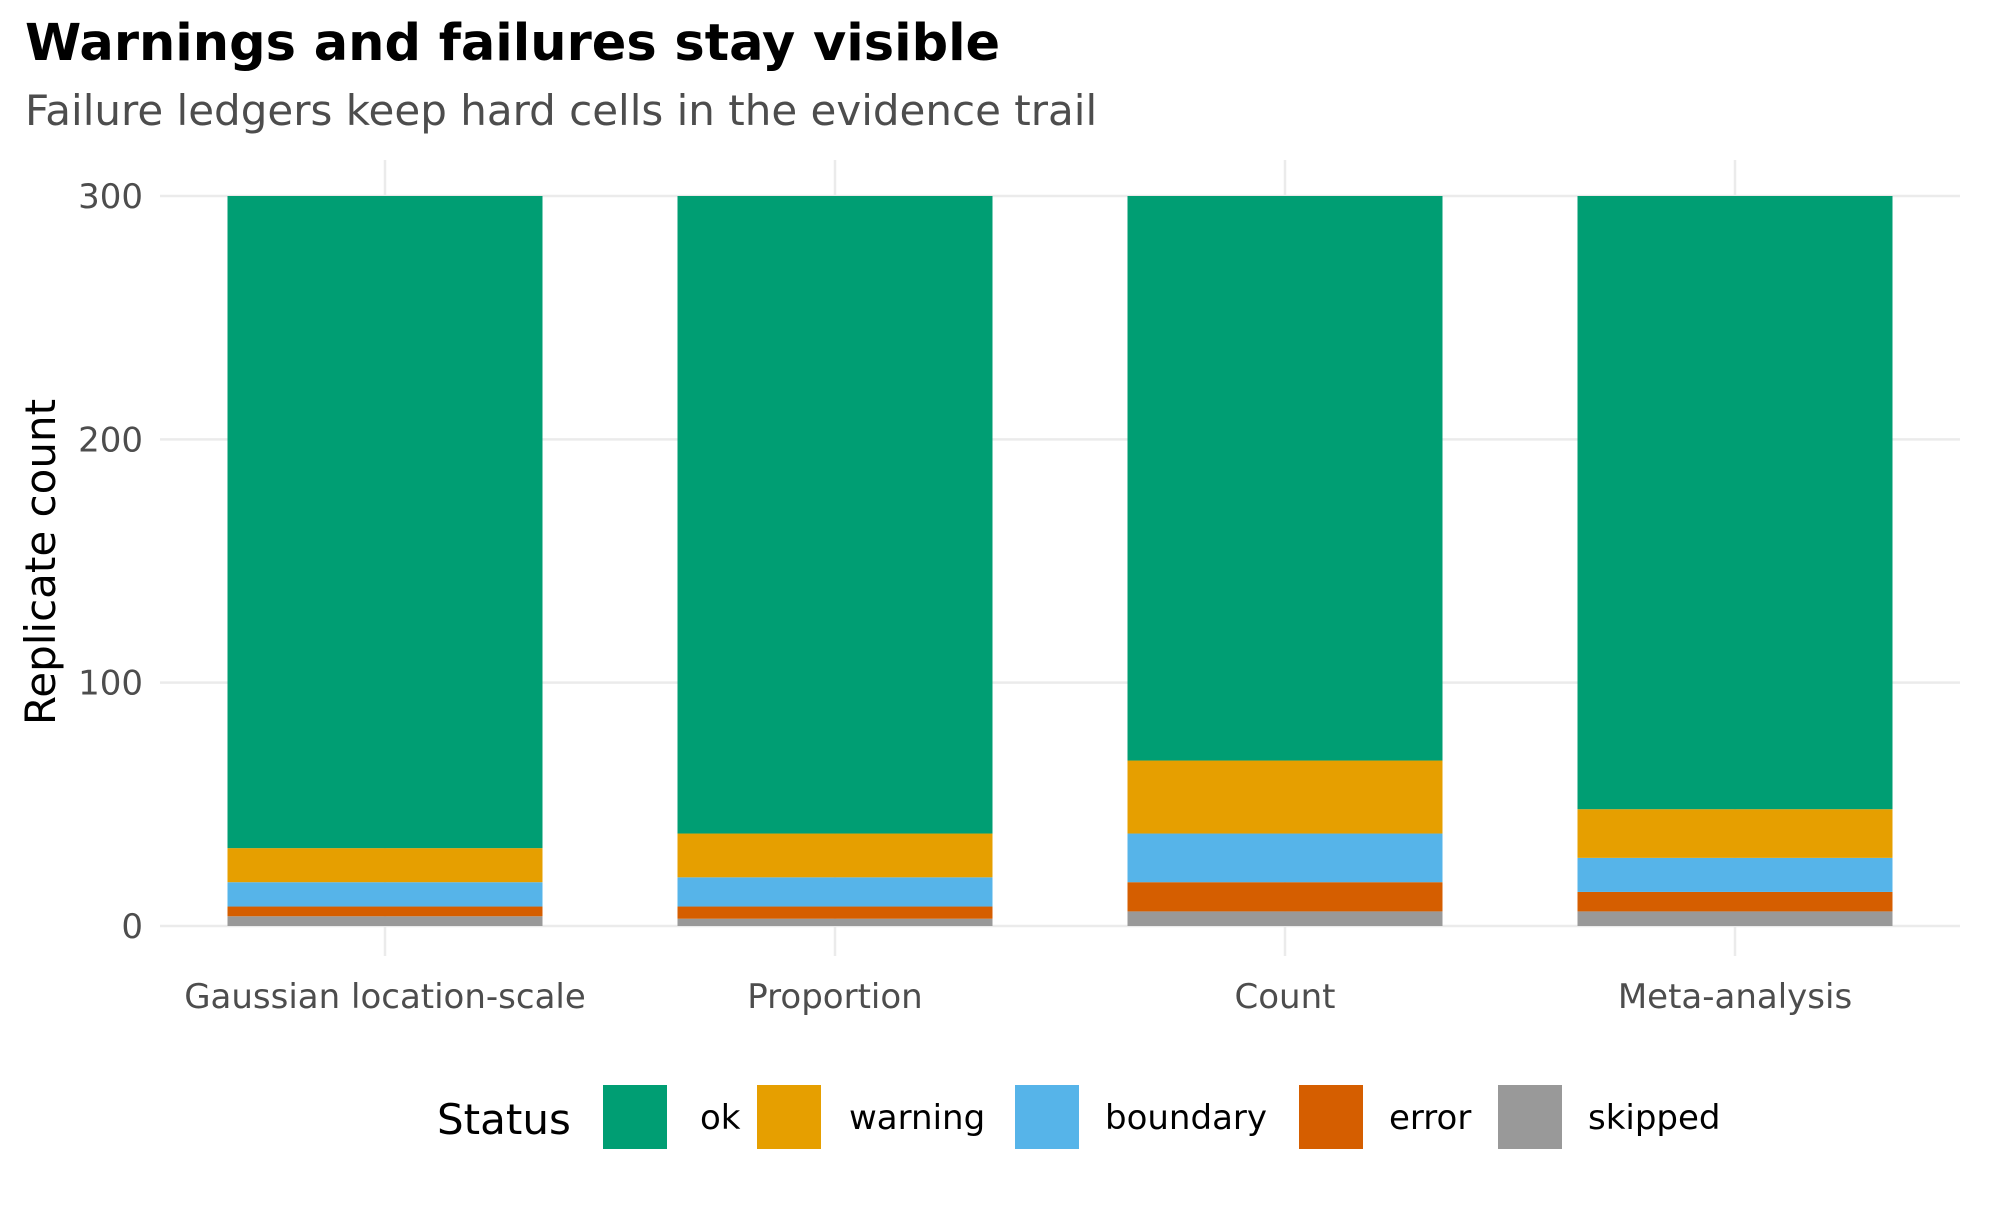 This screenshot has height=1209, width=2016. Describe the element at coordinates (110, 197) in the screenshot. I see `y-tick-label: 300` at that location.